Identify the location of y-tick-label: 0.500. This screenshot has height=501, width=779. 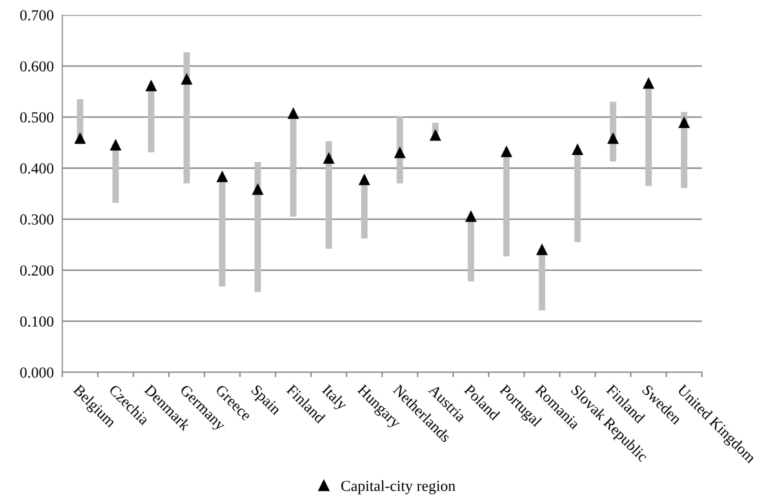
(37, 117).